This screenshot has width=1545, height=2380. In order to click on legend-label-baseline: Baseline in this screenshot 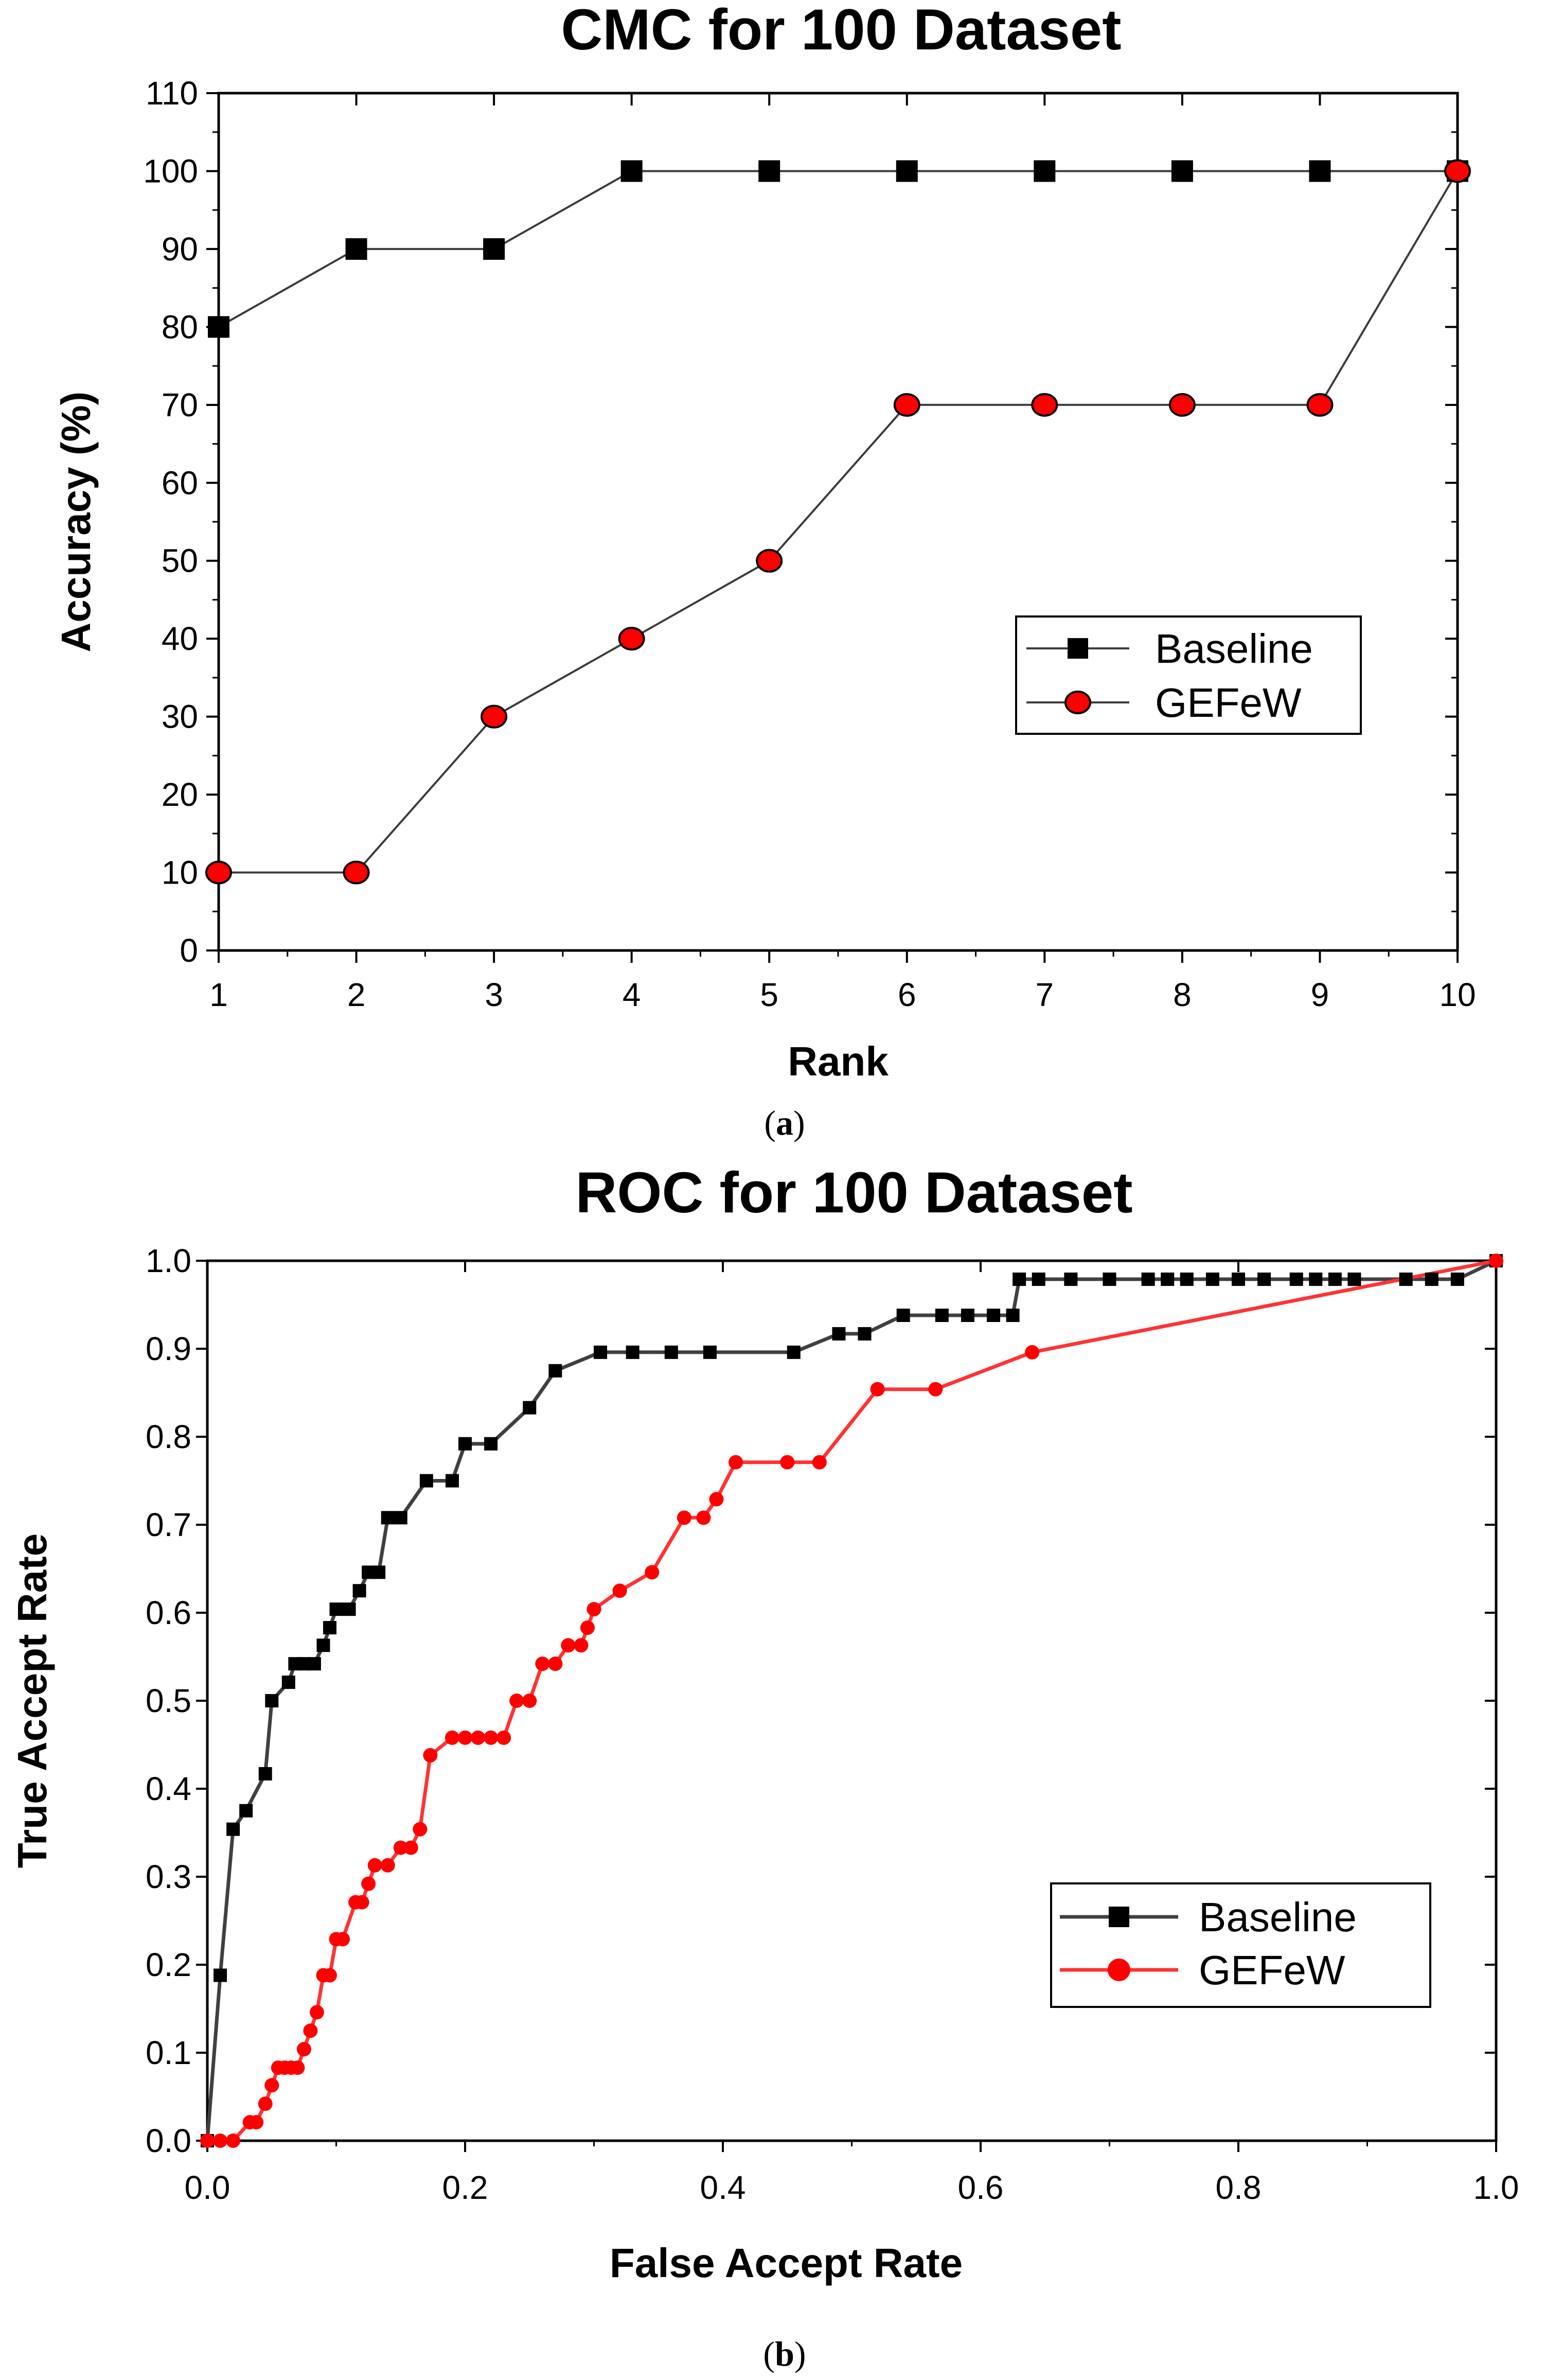, I will do `click(1278, 1917)`.